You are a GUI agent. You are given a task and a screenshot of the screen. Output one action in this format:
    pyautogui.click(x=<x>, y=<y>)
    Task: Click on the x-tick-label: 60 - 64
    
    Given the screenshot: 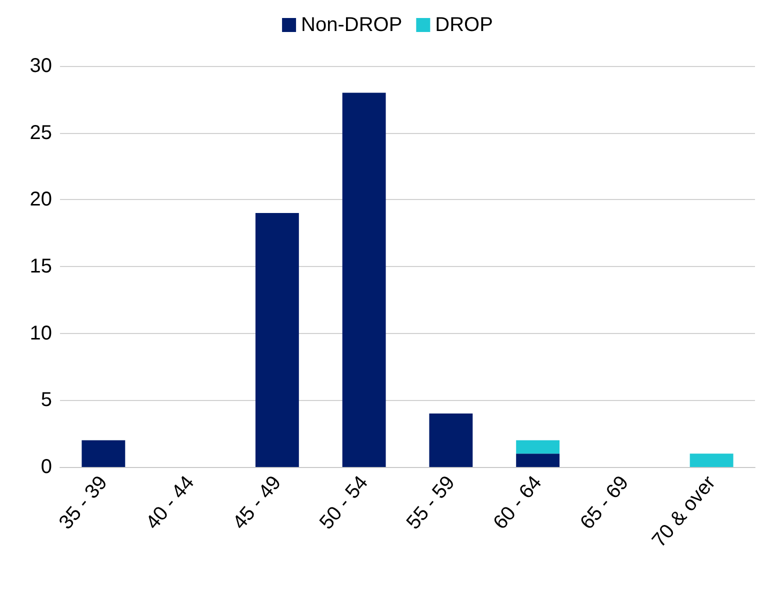 What is the action you would take?
    pyautogui.click(x=517, y=503)
    